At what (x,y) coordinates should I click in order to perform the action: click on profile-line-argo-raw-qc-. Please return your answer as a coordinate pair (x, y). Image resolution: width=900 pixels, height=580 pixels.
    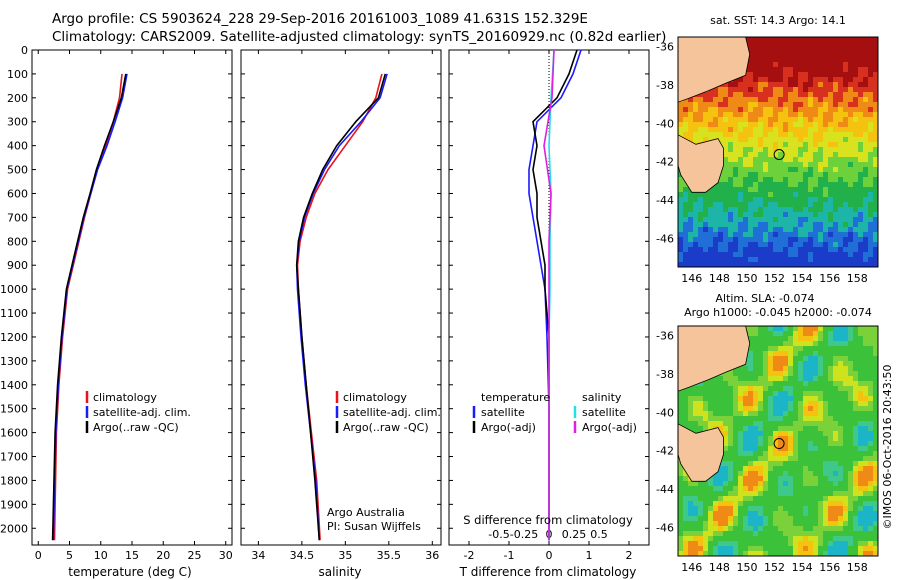
    Looking at the image, I should click on (341, 307).